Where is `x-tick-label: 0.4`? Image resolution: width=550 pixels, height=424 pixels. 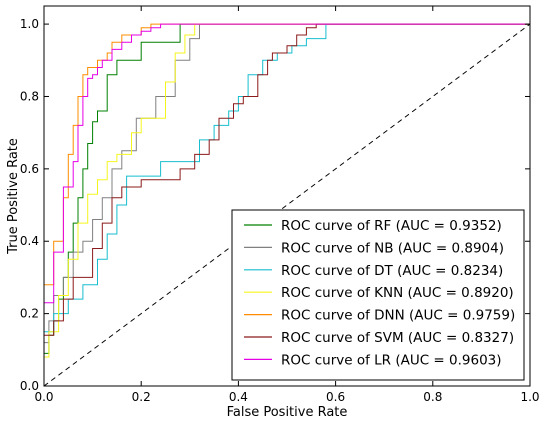
x-tick-label: 0.4 is located at coordinates (238, 397).